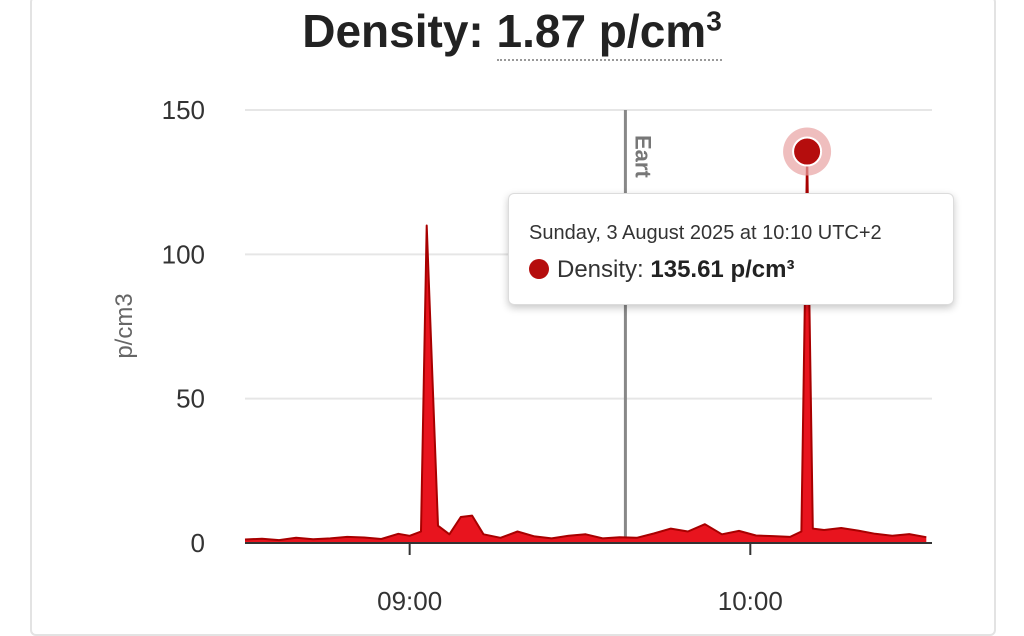  I want to click on plotline-label: Eart, so click(642, 156).